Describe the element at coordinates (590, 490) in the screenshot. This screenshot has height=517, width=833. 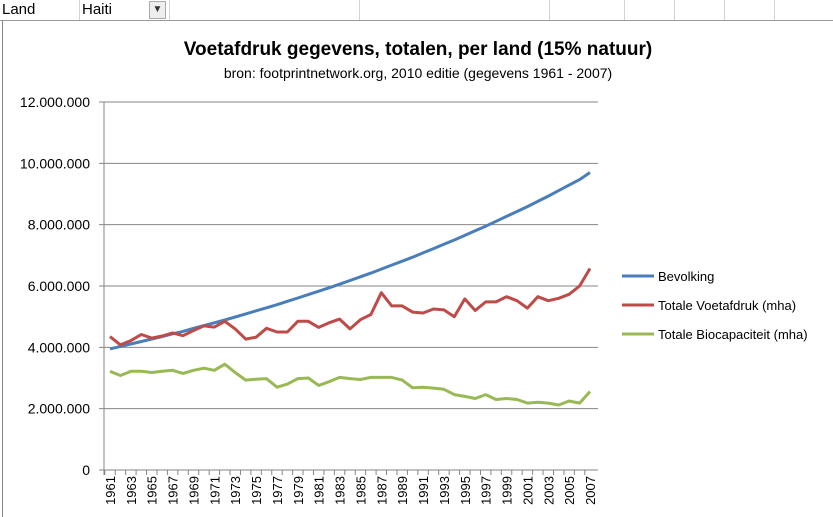
I see `x-tick-label: 2007` at that location.